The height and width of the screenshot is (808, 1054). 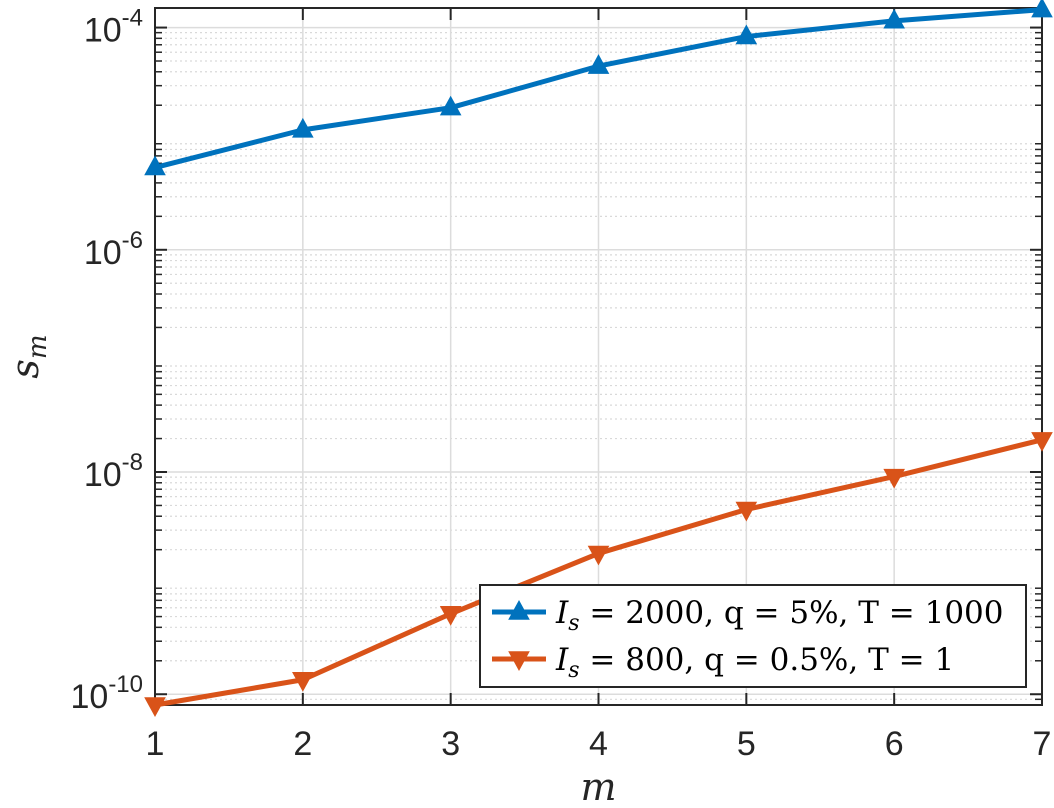 What do you see at coordinates (113, 471) in the screenshot?
I see `y-tick-label: 10⁻⁸` at bounding box center [113, 471].